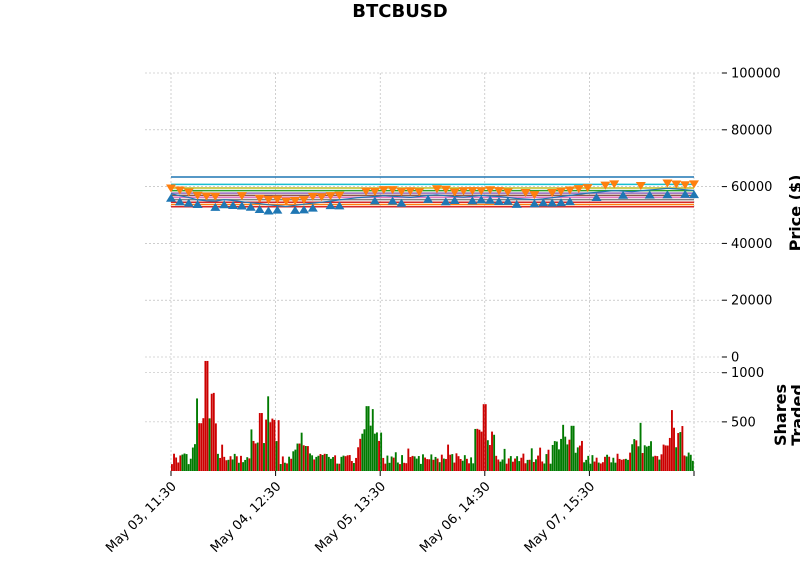 Image resolution: width=800 pixels, height=575 pixels. Describe the element at coordinates (246, 517) in the screenshot. I see `x-tick-label: May 04, 12:30` at that location.